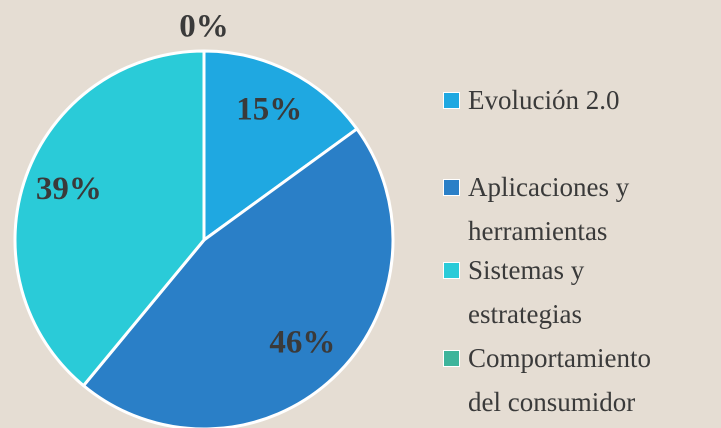 The image size is (721, 428). Describe the element at coordinates (544, 100) in the screenshot. I see `legend-label: Evolución 2.0` at that location.